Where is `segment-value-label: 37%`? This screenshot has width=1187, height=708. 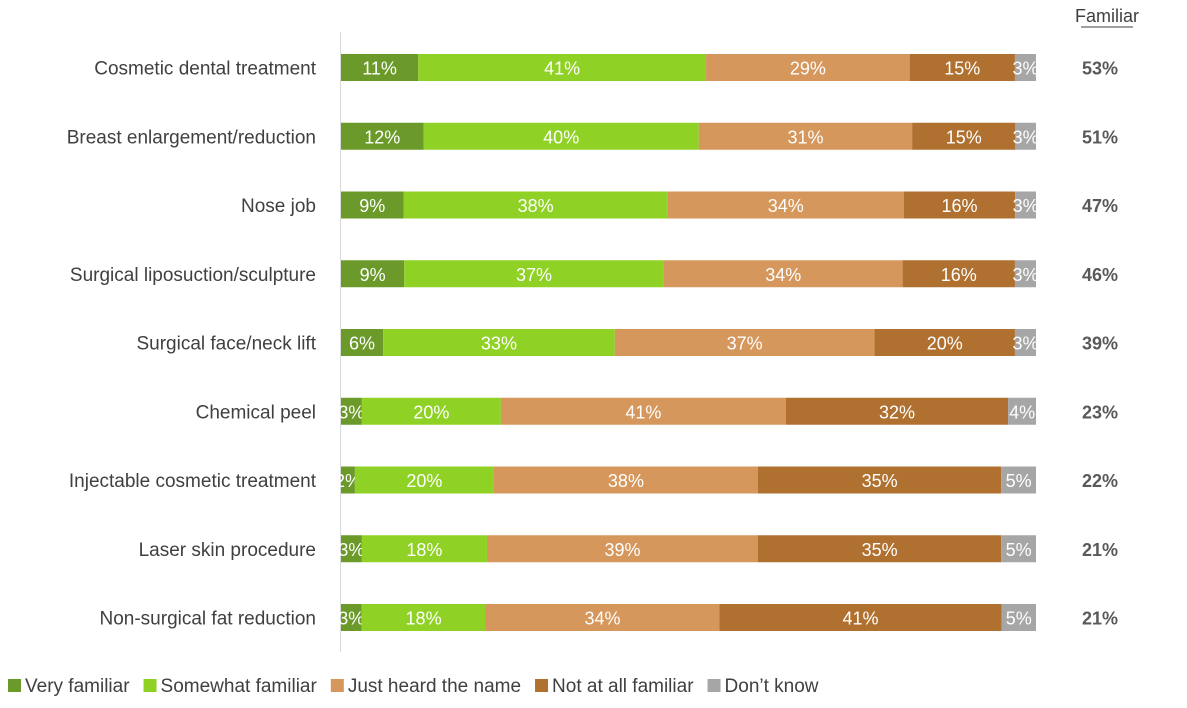
segment-value-label: 37% is located at coordinates (745, 344).